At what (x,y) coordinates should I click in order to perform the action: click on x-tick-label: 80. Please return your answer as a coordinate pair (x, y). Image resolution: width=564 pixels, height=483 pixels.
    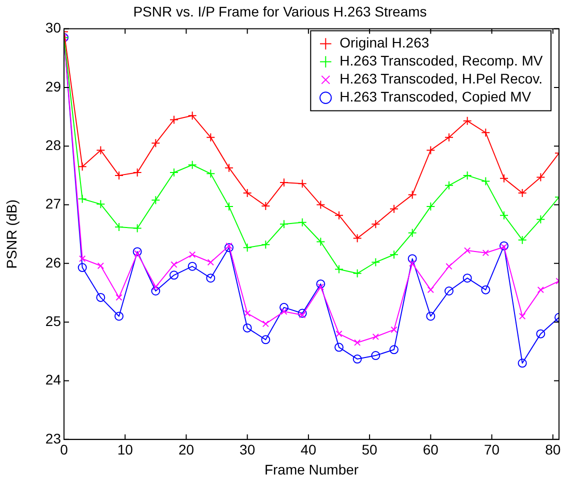
    Looking at the image, I should click on (553, 450).